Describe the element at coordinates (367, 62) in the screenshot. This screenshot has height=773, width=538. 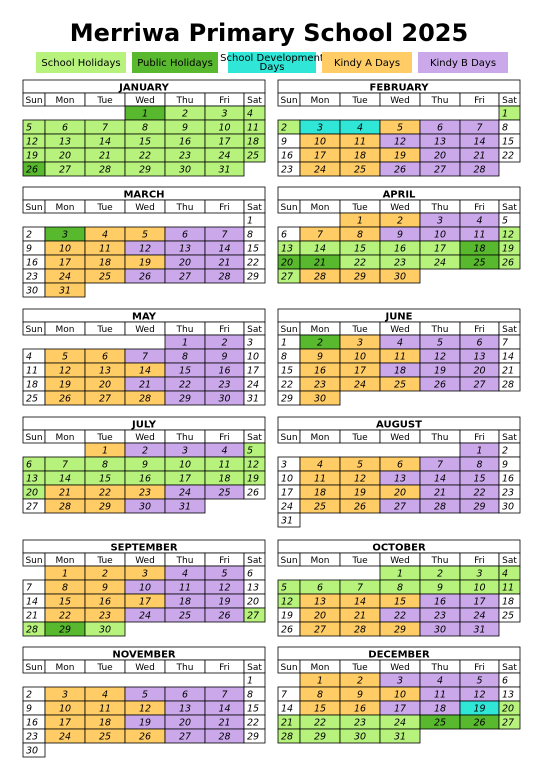
I see `legend-swatch` at that location.